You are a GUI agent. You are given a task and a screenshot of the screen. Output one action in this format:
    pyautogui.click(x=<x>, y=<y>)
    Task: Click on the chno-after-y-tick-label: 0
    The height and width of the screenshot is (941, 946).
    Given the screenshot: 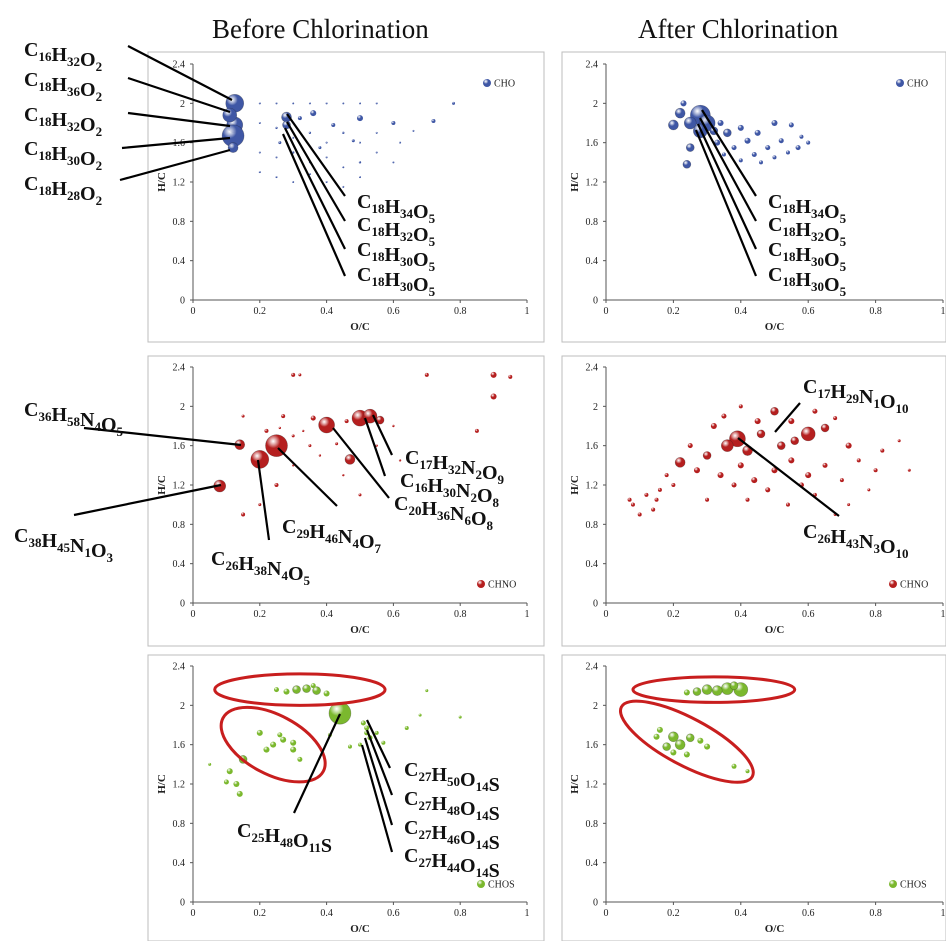 What is the action you would take?
    pyautogui.click(x=595, y=604)
    